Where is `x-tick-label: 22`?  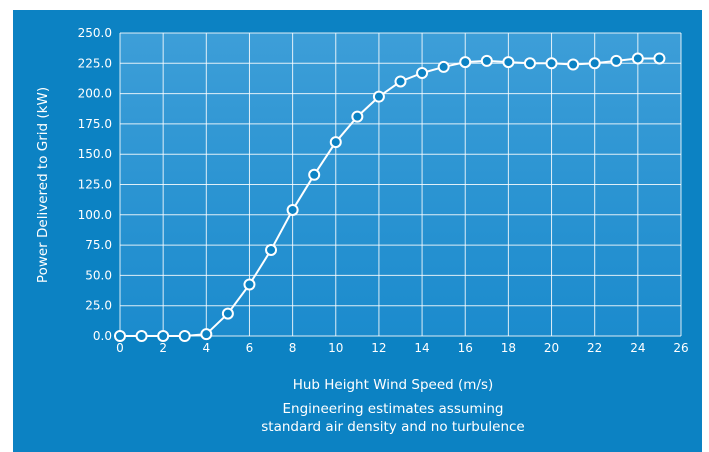 x-tick-label: 22 is located at coordinates (594, 348).